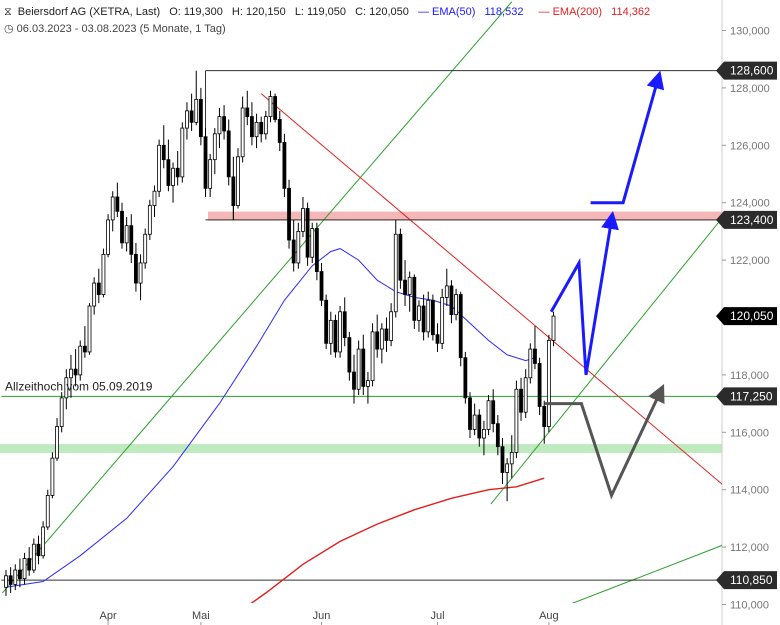 The width and height of the screenshot is (780, 625). Describe the element at coordinates (749, 606) in the screenshot. I see `y-tick-label: 110,000` at that location.